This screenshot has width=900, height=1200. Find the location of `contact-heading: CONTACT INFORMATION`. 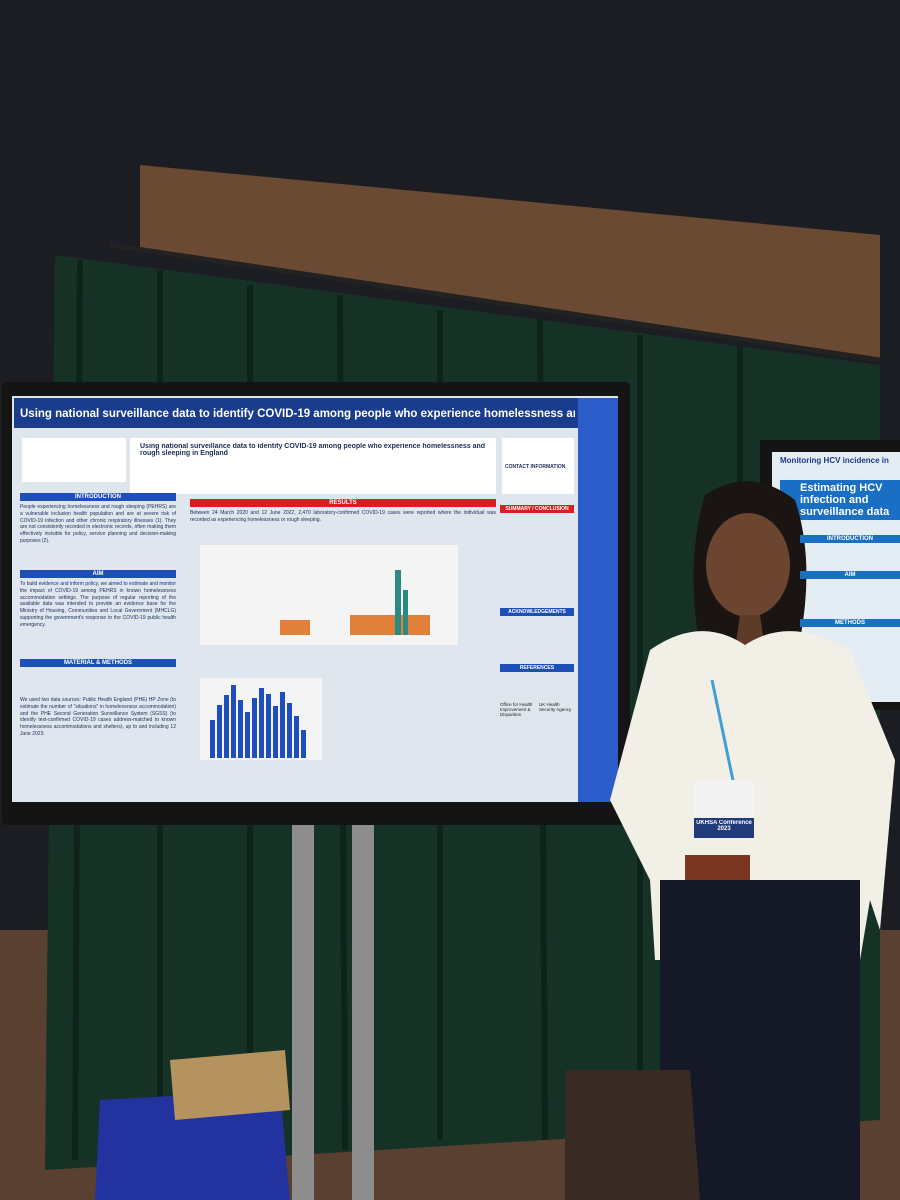

contact-heading: CONTACT INFORMATION is located at coordinates (535, 467).